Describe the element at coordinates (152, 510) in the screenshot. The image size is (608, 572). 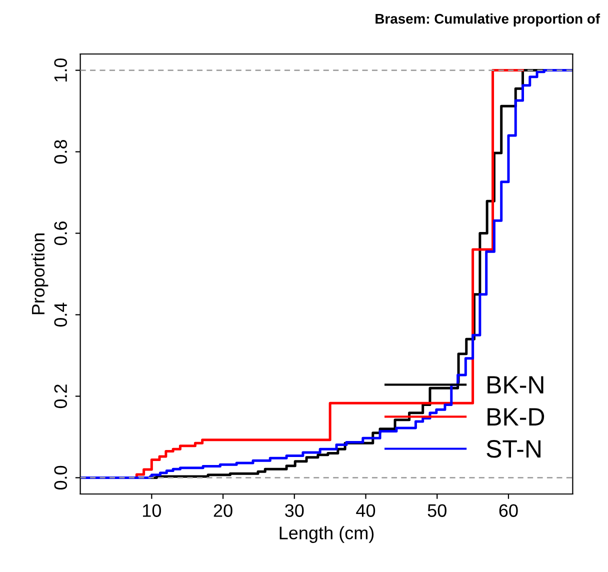
I see `x-tick-label: 10` at that location.